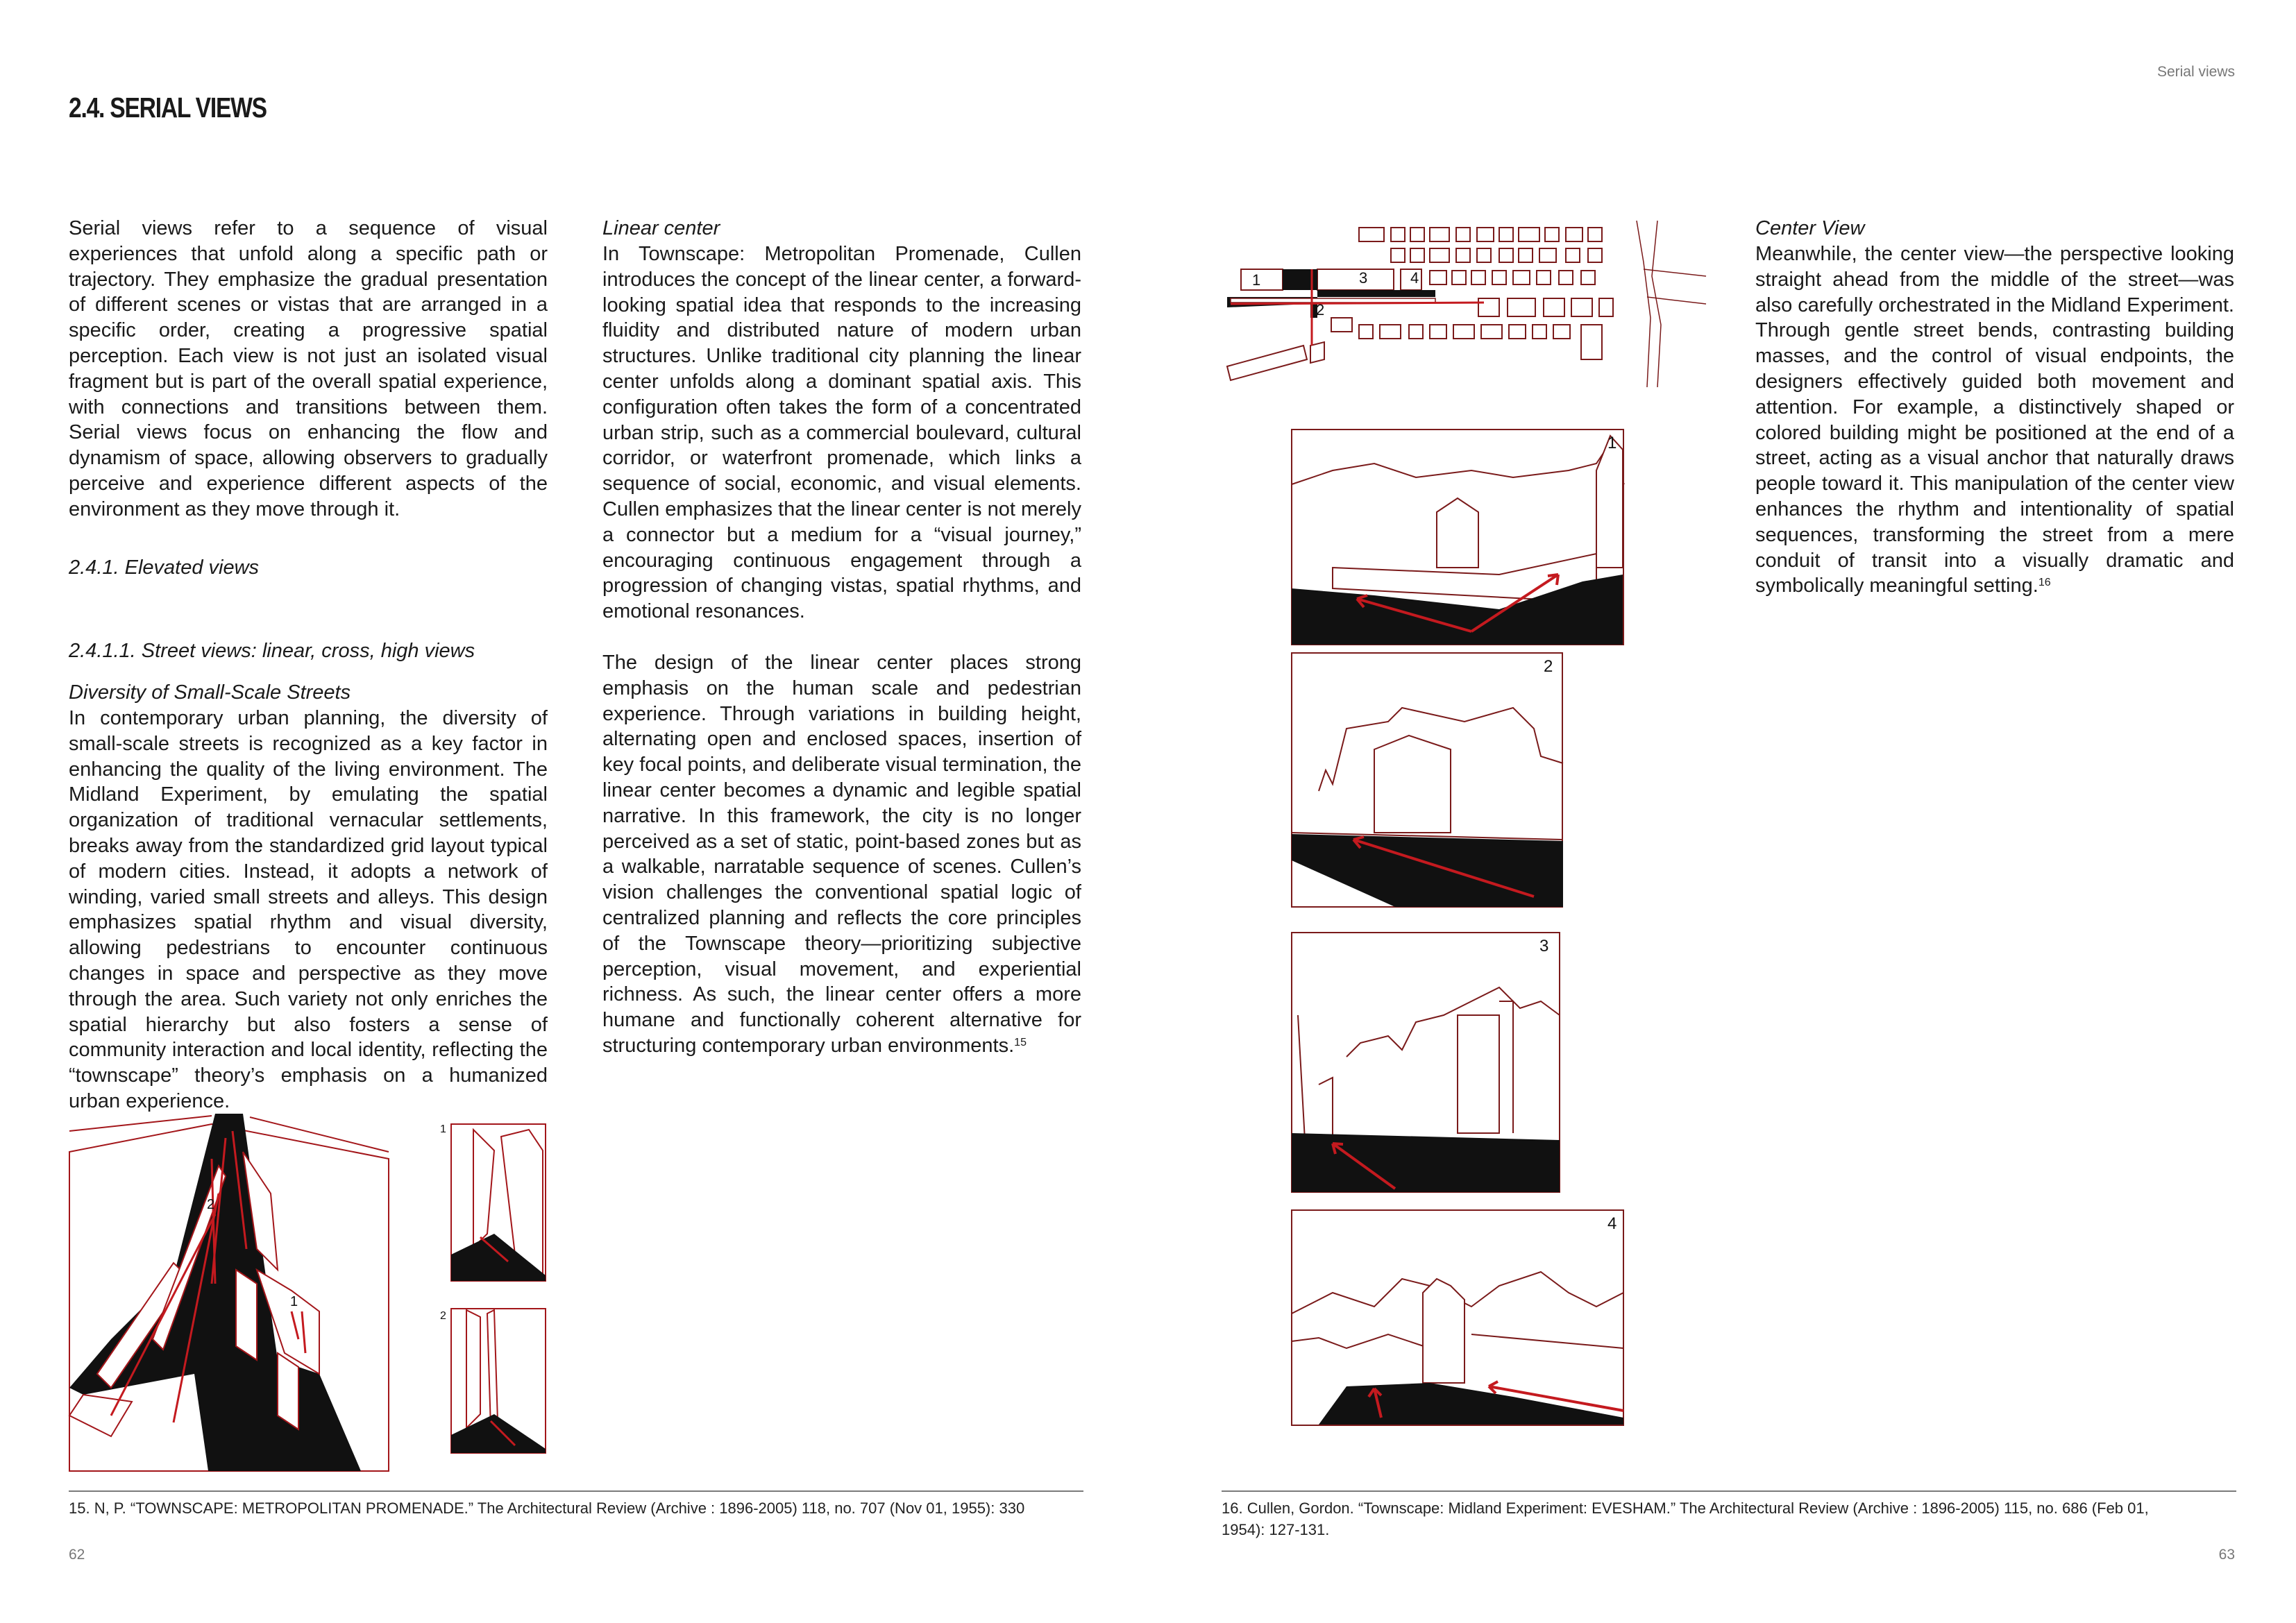  I want to click on aerial-label-2: 2, so click(210, 1204).